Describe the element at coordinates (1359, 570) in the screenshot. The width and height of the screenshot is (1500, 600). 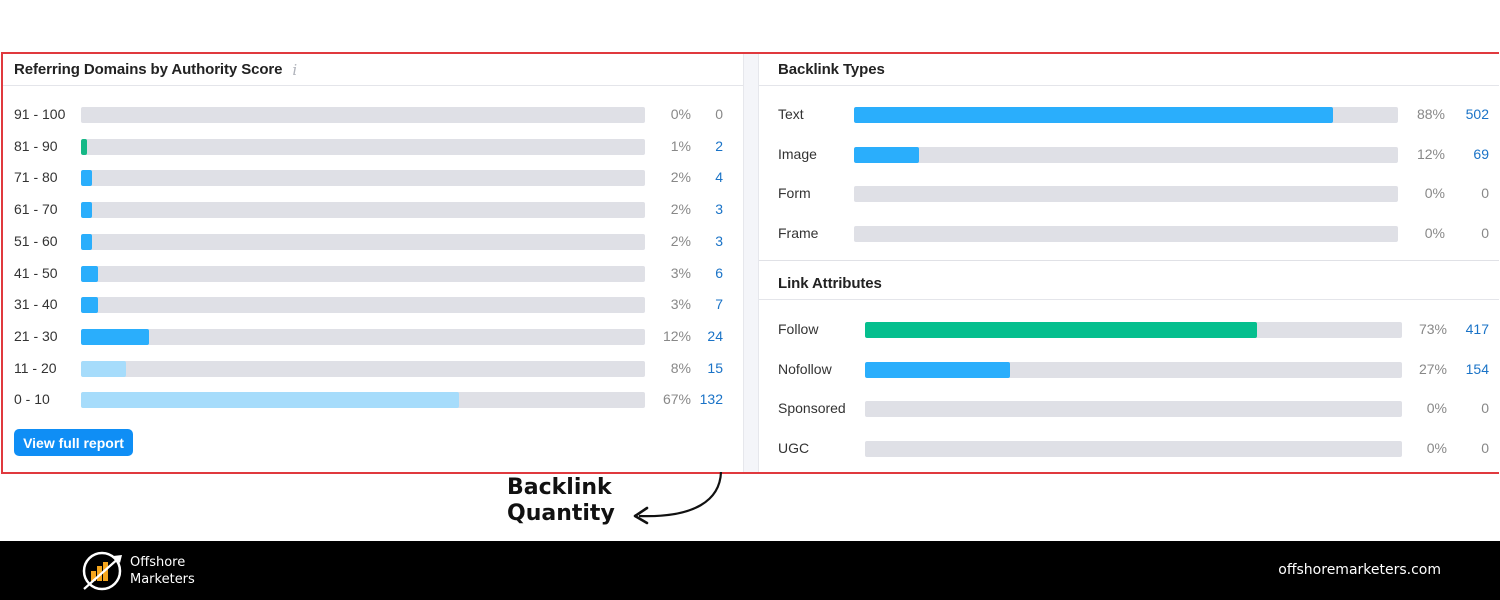
I see `website-url: offshoremarketers.com` at that location.